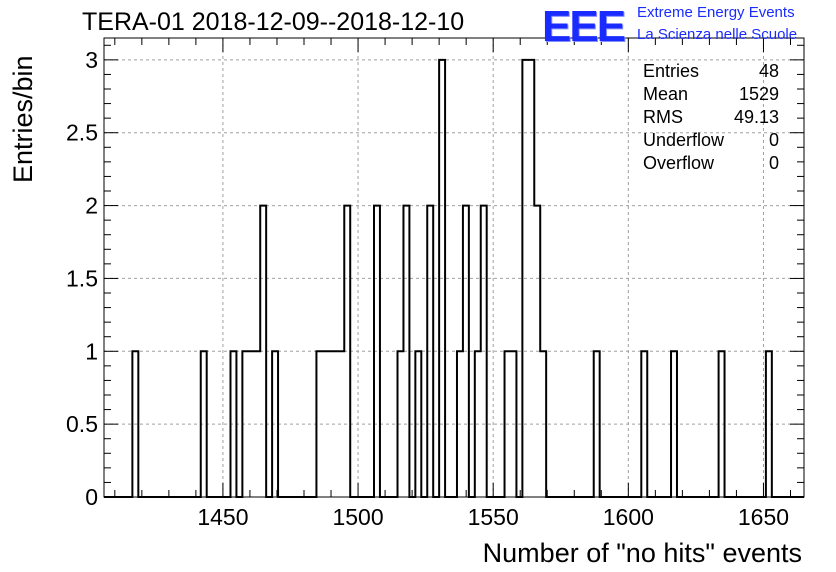  What do you see at coordinates (679, 163) in the screenshot?
I see `stats-label: Overflow` at bounding box center [679, 163].